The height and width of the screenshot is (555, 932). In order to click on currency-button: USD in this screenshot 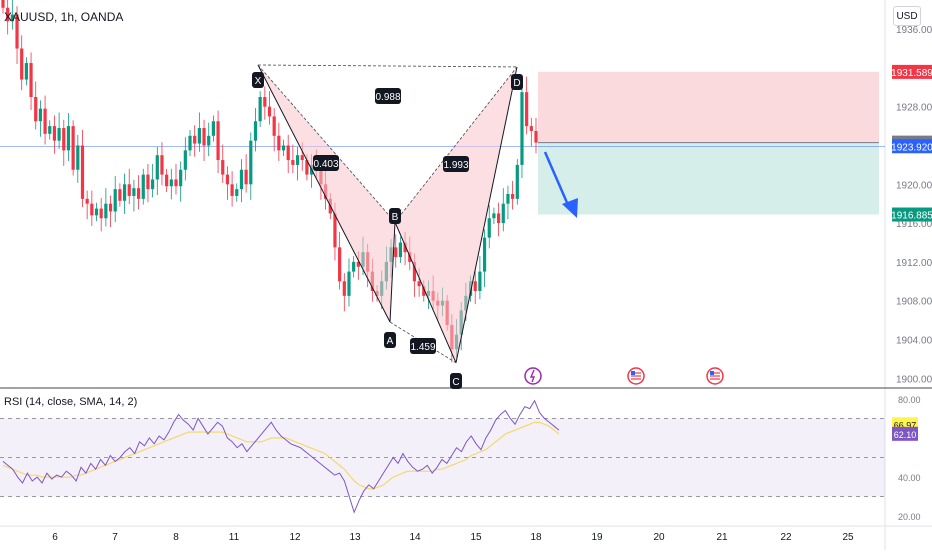, I will do `click(907, 16)`.